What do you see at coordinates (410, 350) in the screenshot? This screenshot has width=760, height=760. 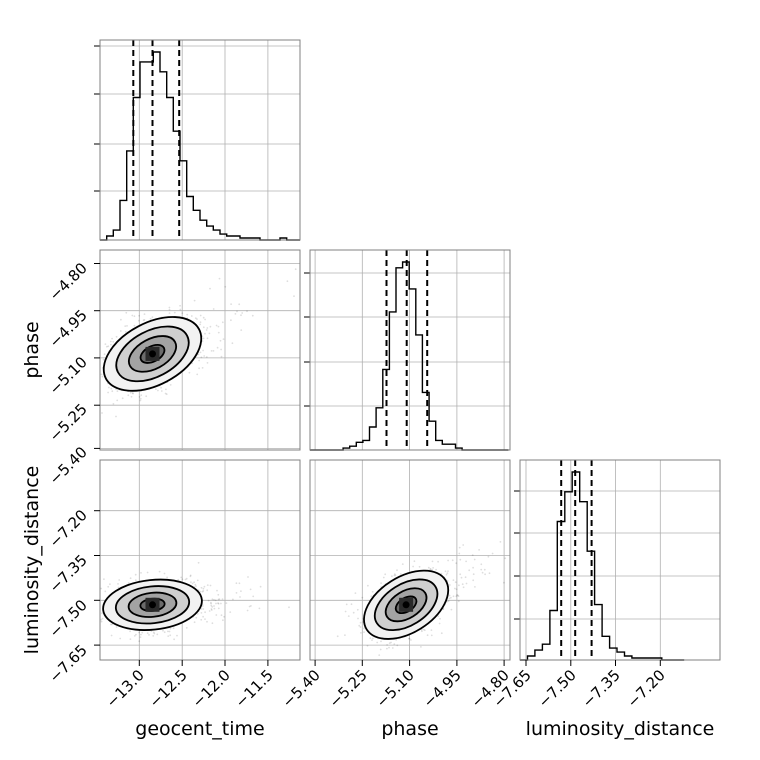 I see `axes-frame` at bounding box center [410, 350].